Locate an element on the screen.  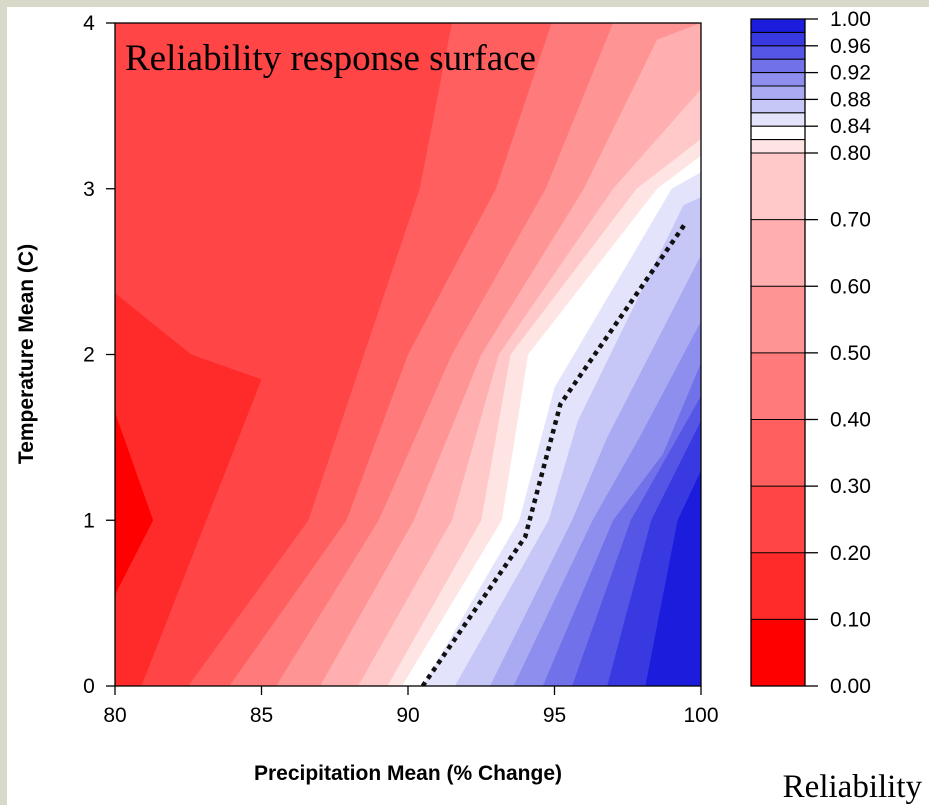
colorbar-title: Reliability is located at coordinates (853, 787).